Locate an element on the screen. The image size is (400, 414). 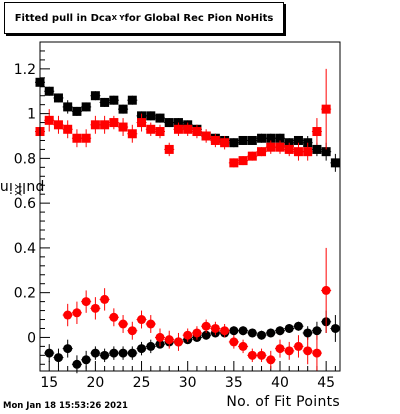
x-tick-label: 30 is located at coordinates (188, 383).